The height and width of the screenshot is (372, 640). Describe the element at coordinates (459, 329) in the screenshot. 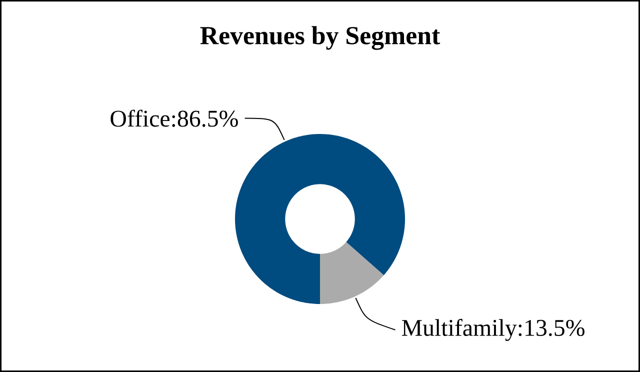

I see `slice-label: Multifamily` at that location.